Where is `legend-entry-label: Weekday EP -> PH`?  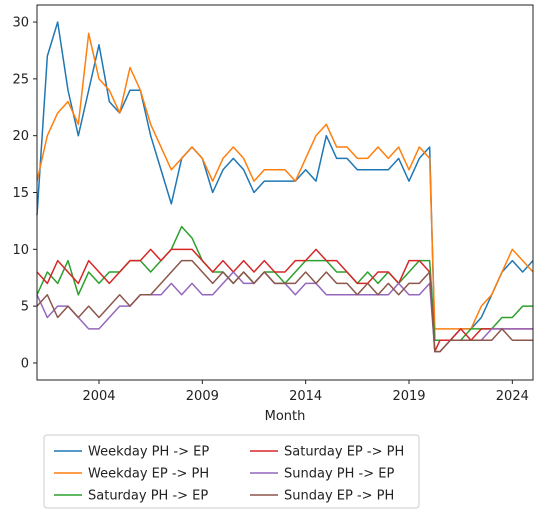
legend-entry-label: Weekday EP -> PH is located at coordinates (148, 474).